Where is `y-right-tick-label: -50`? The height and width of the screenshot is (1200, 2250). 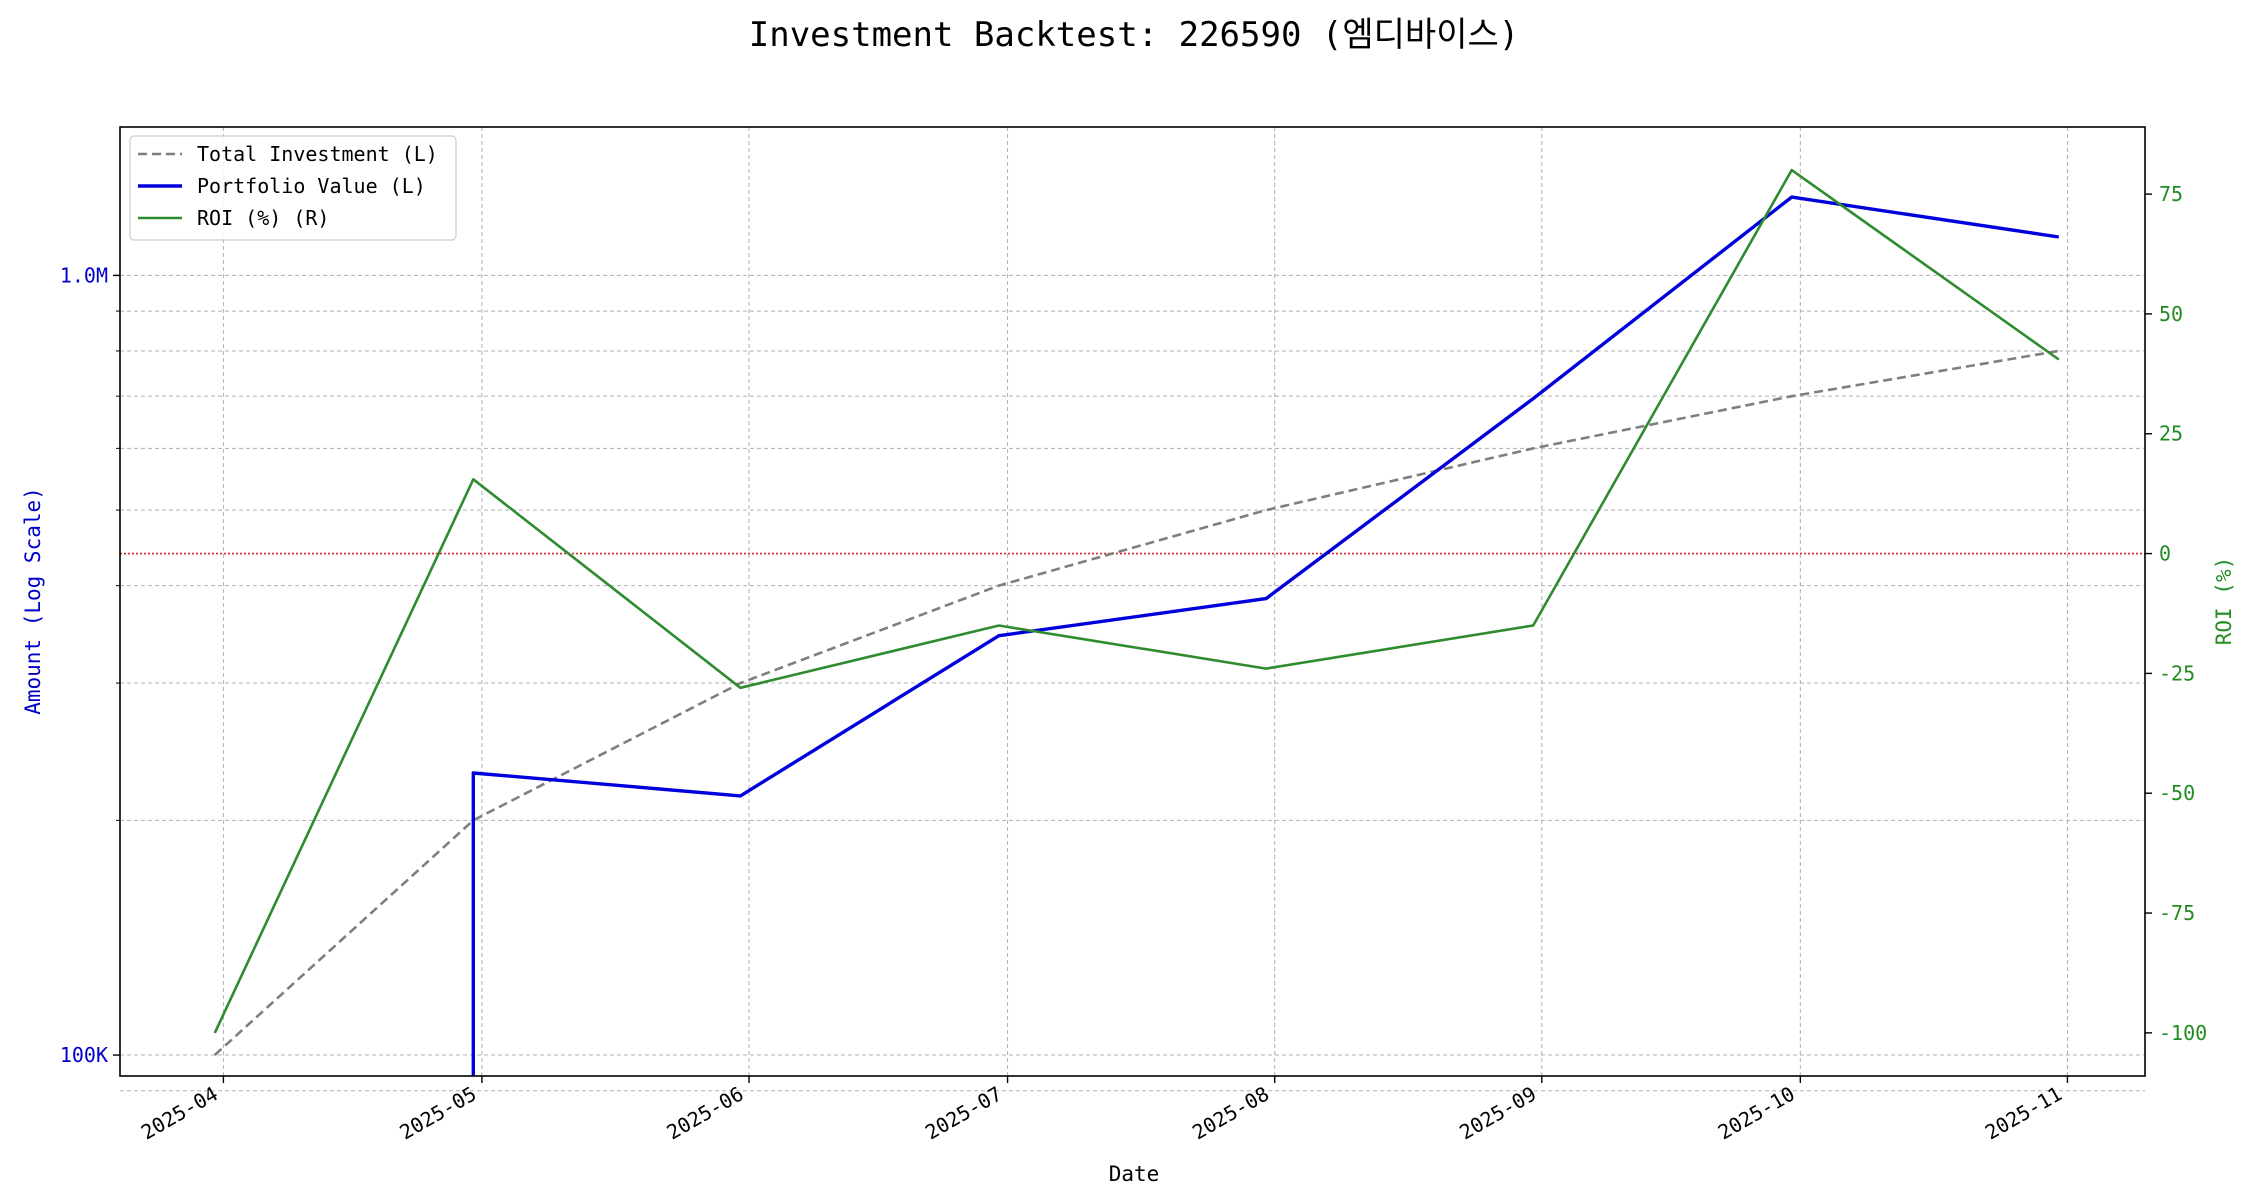 y-right-tick-label: -50 is located at coordinates (2177, 793).